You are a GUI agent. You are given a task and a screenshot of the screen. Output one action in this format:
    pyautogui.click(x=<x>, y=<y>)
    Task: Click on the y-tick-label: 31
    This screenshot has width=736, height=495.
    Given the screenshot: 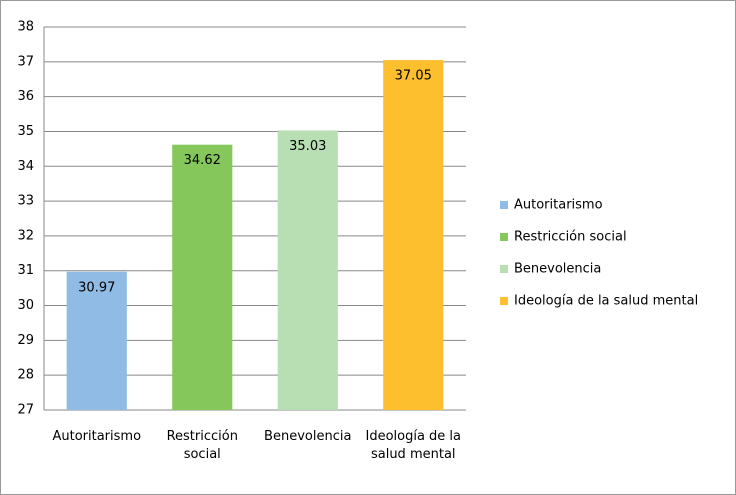 What is the action you would take?
    pyautogui.click(x=25, y=270)
    